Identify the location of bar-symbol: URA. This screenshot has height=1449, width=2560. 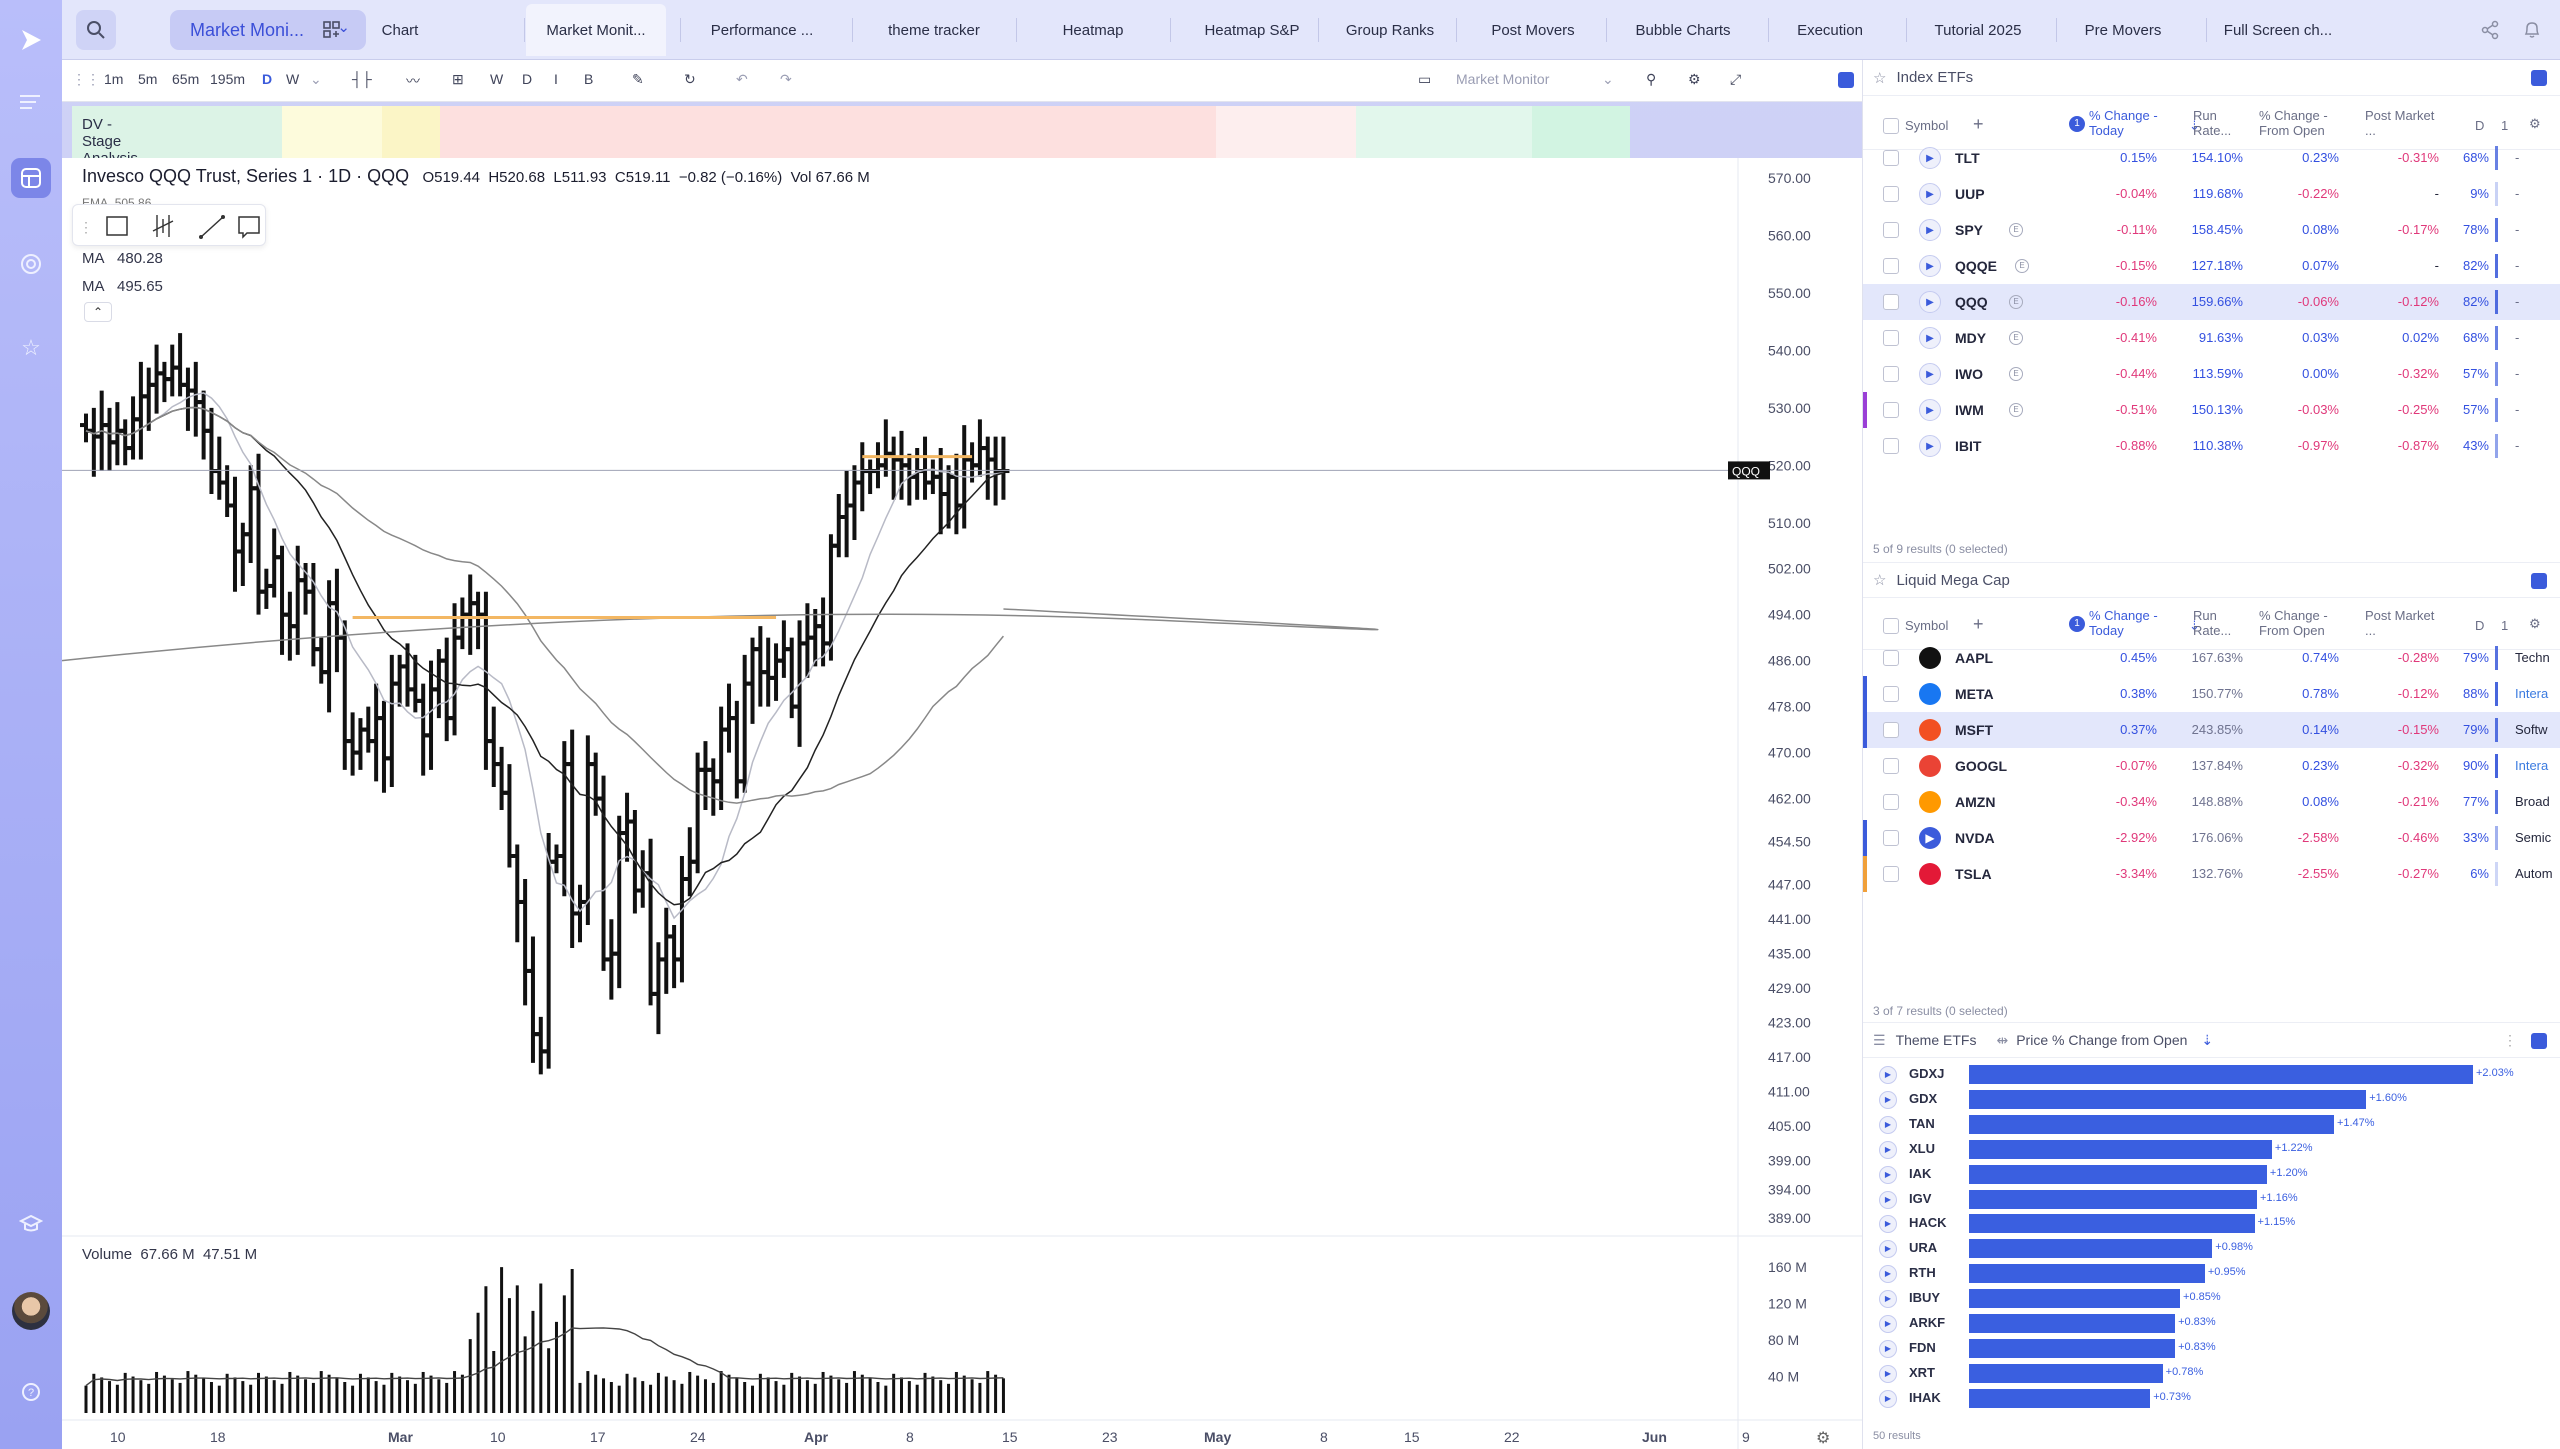
(1923, 1248).